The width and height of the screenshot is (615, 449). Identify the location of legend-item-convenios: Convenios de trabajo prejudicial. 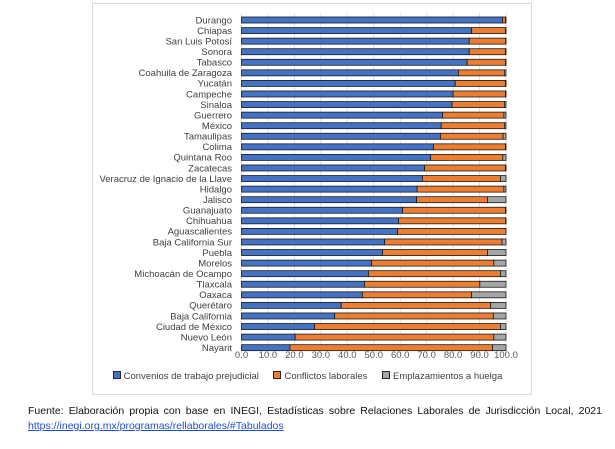
(185, 376).